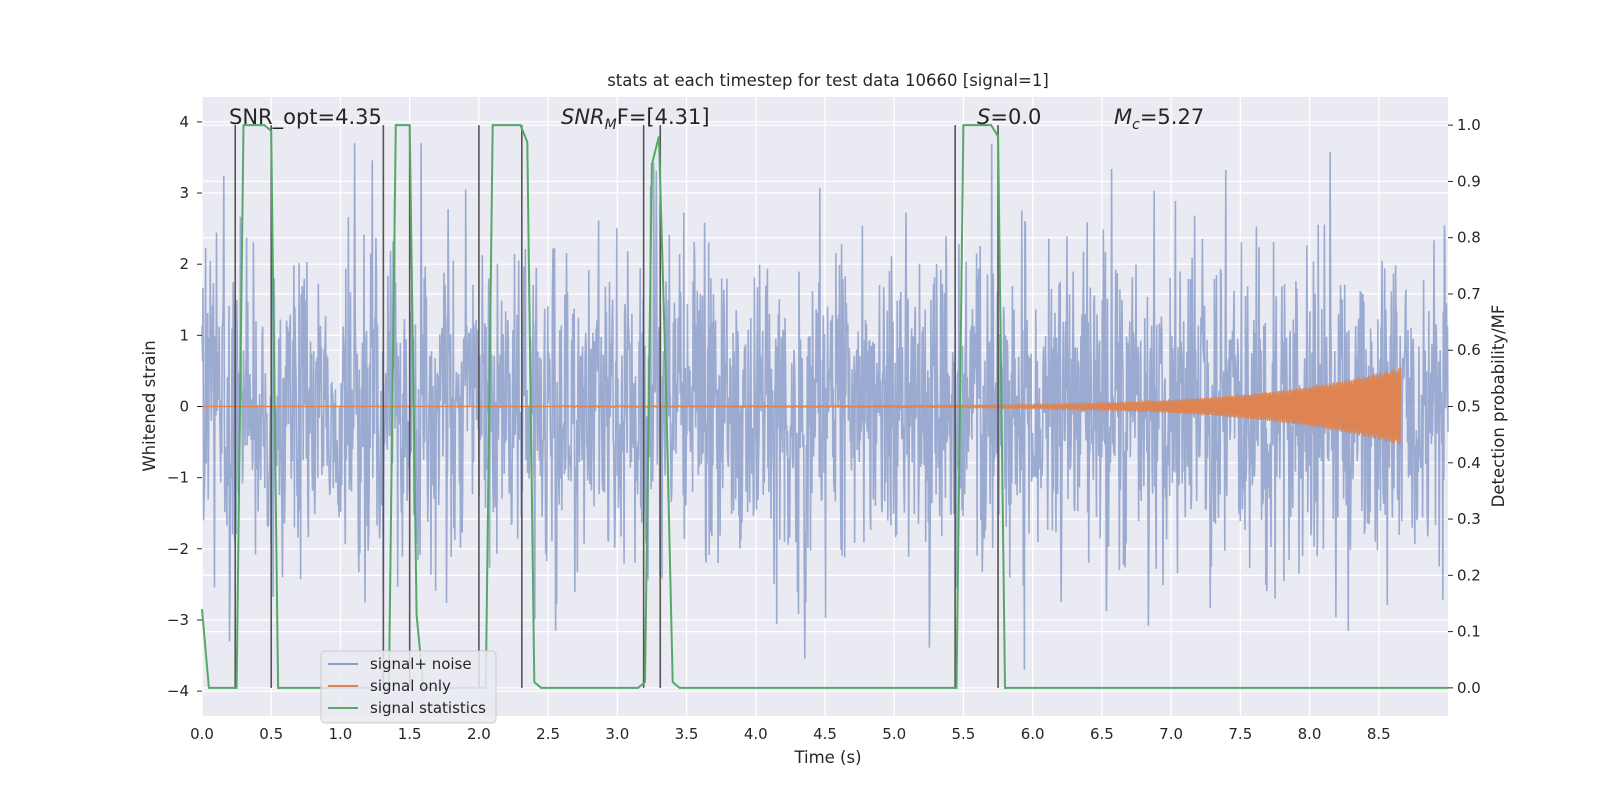  I want to click on y-axis-left-ticks: 4 3 2 1 0 −1 −2 −3 −4, so click(184, 406).